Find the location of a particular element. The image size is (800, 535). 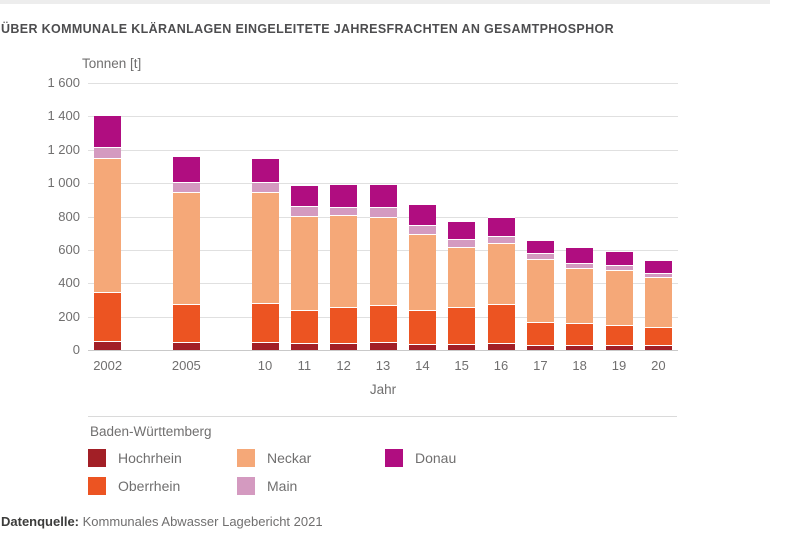

y-tick-label: 600 is located at coordinates (69, 249).